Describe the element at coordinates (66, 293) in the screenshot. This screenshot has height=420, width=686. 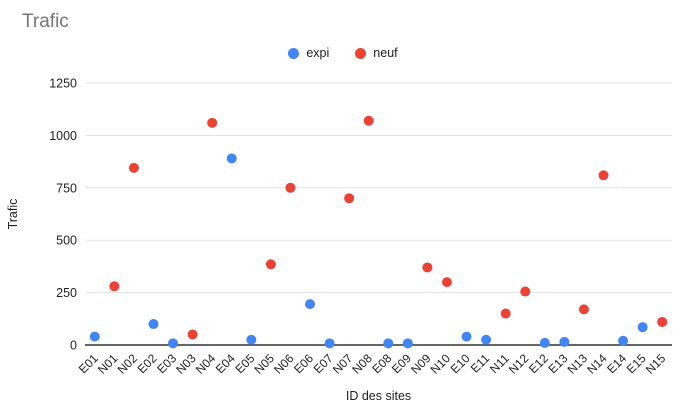
I see `y-tick-label: 250` at that location.